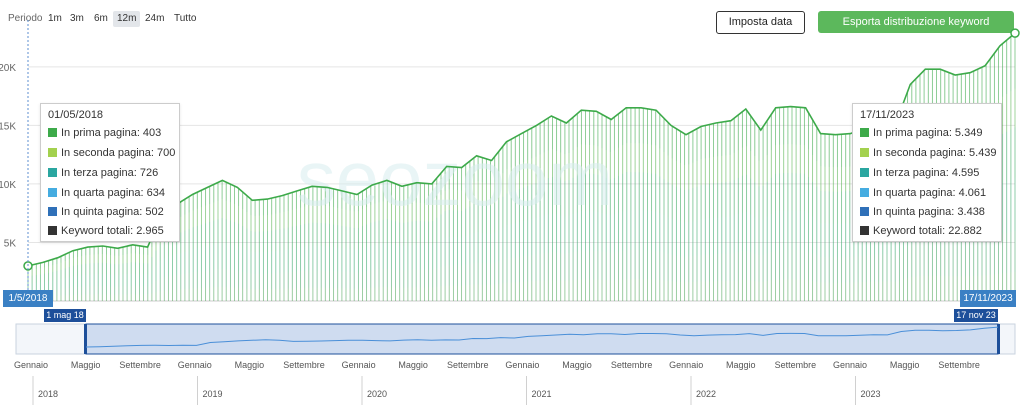 The height and width of the screenshot is (405, 1024). I want to click on export-keyword-distribution-button: Esporta distribuzione keyword, so click(916, 22).